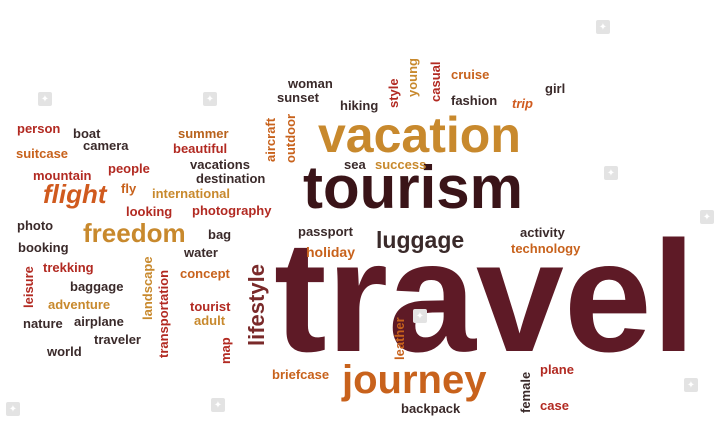  I want to click on word-people: people, so click(129, 168).